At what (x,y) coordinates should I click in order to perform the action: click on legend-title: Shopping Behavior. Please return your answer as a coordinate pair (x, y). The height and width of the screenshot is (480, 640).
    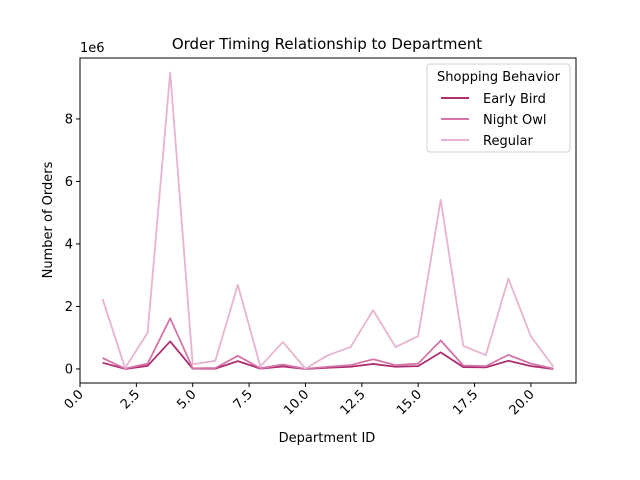
    Looking at the image, I should click on (499, 77).